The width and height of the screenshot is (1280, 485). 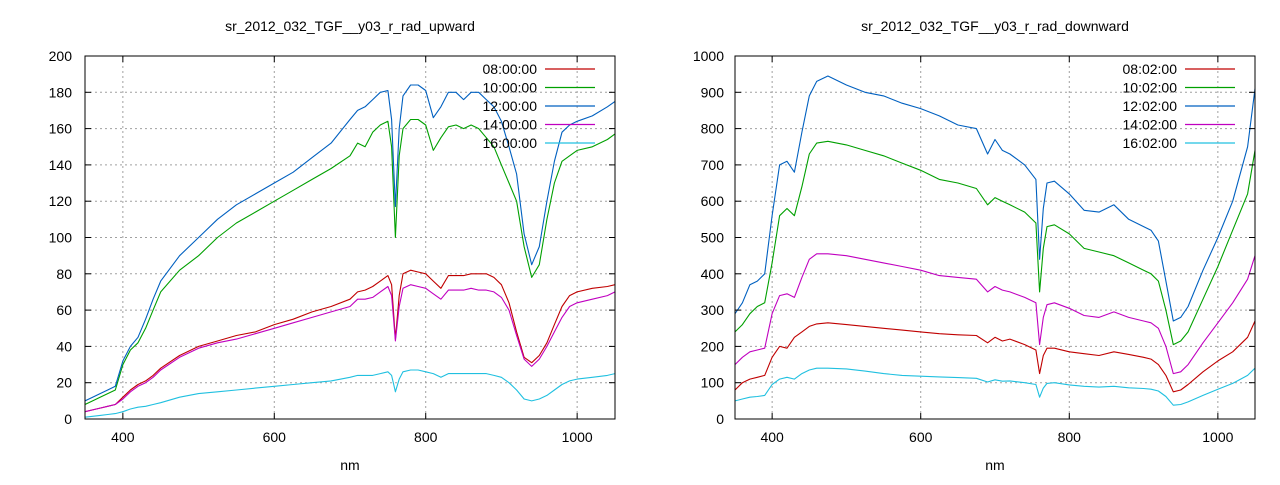 I want to click on legend-label: 08:02:00, so click(x=1150, y=69).